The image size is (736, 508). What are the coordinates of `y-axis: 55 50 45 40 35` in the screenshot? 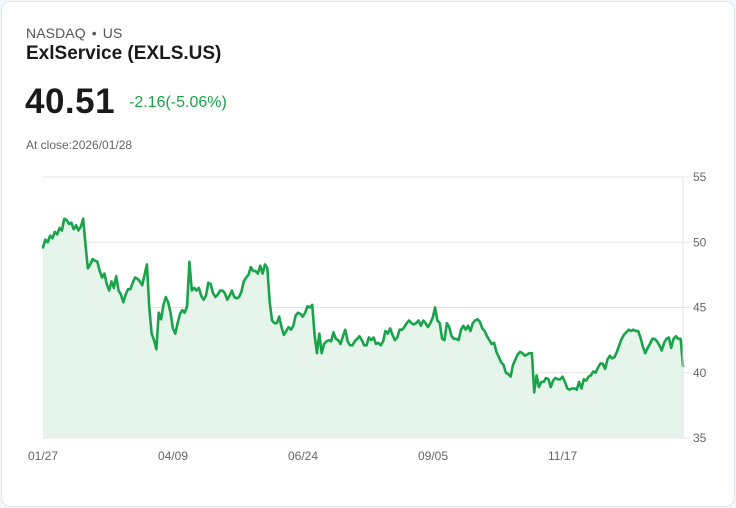 It's located at (700, 307).